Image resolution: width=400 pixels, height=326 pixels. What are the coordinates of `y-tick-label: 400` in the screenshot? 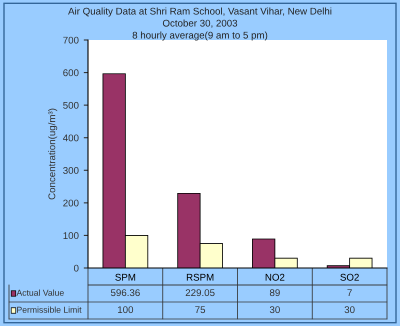 It's located at (70, 138).